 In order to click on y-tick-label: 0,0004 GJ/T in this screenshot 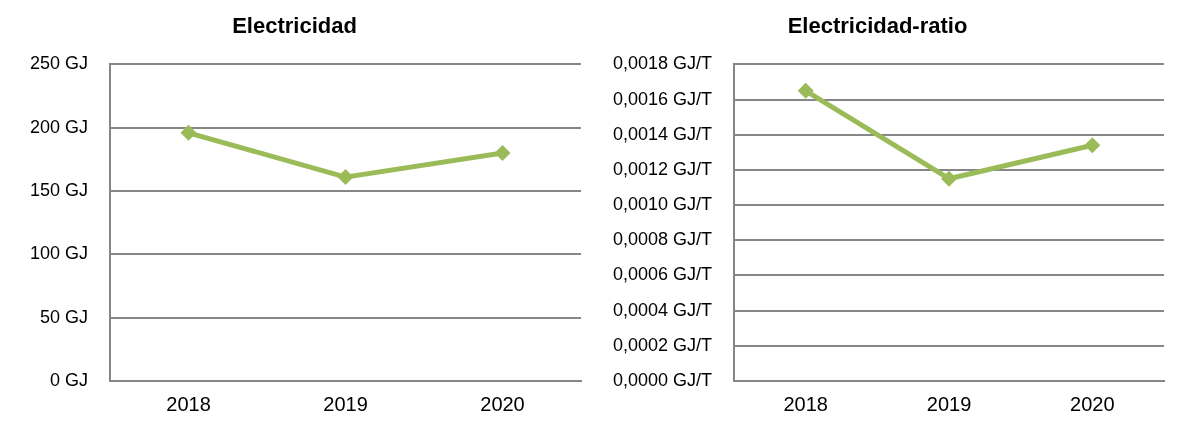, I will do `click(662, 309)`.